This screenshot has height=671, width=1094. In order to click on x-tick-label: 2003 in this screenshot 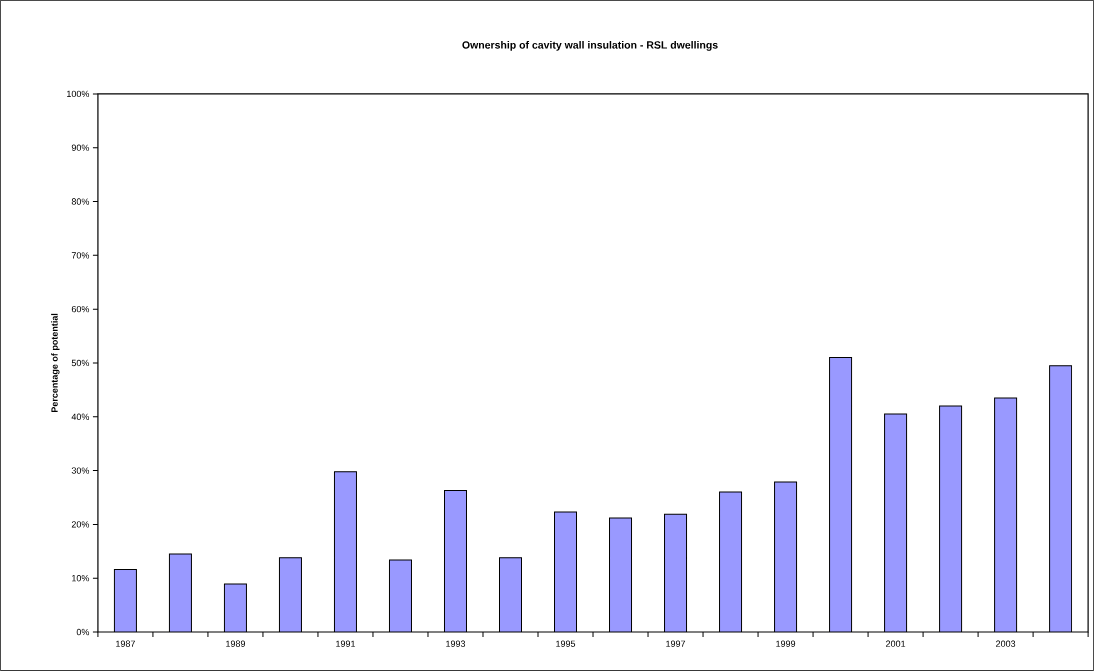, I will do `click(1006, 643)`.